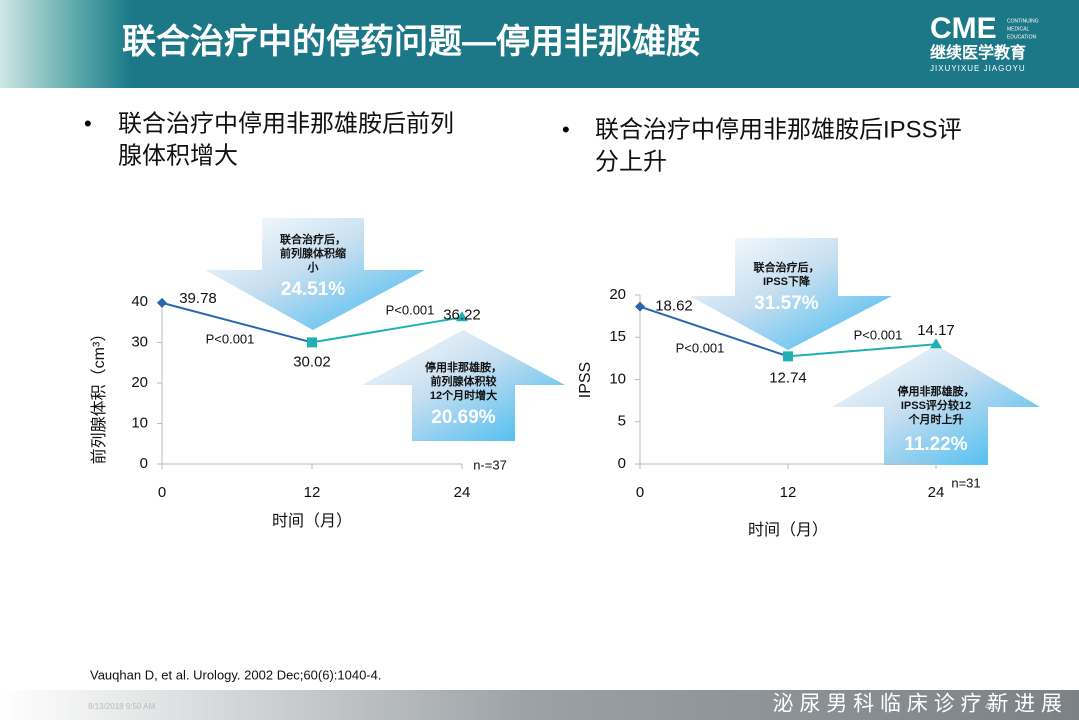  Describe the element at coordinates (674, 306) in the screenshot. I see `data-label: 18.62` at that location.